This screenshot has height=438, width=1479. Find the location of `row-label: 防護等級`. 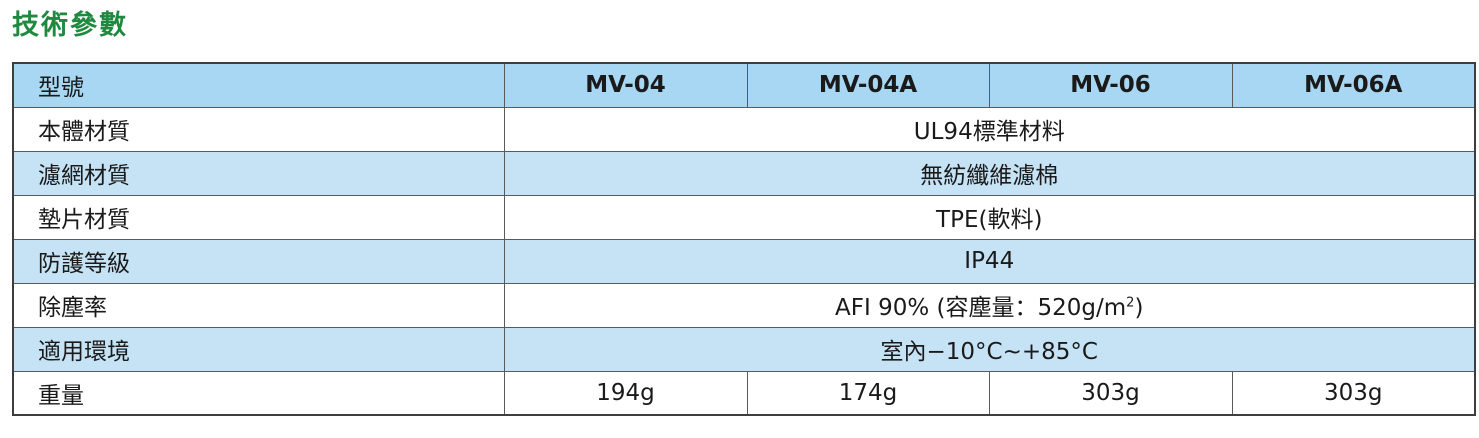

row-label: 防護等級 is located at coordinates (258, 261).